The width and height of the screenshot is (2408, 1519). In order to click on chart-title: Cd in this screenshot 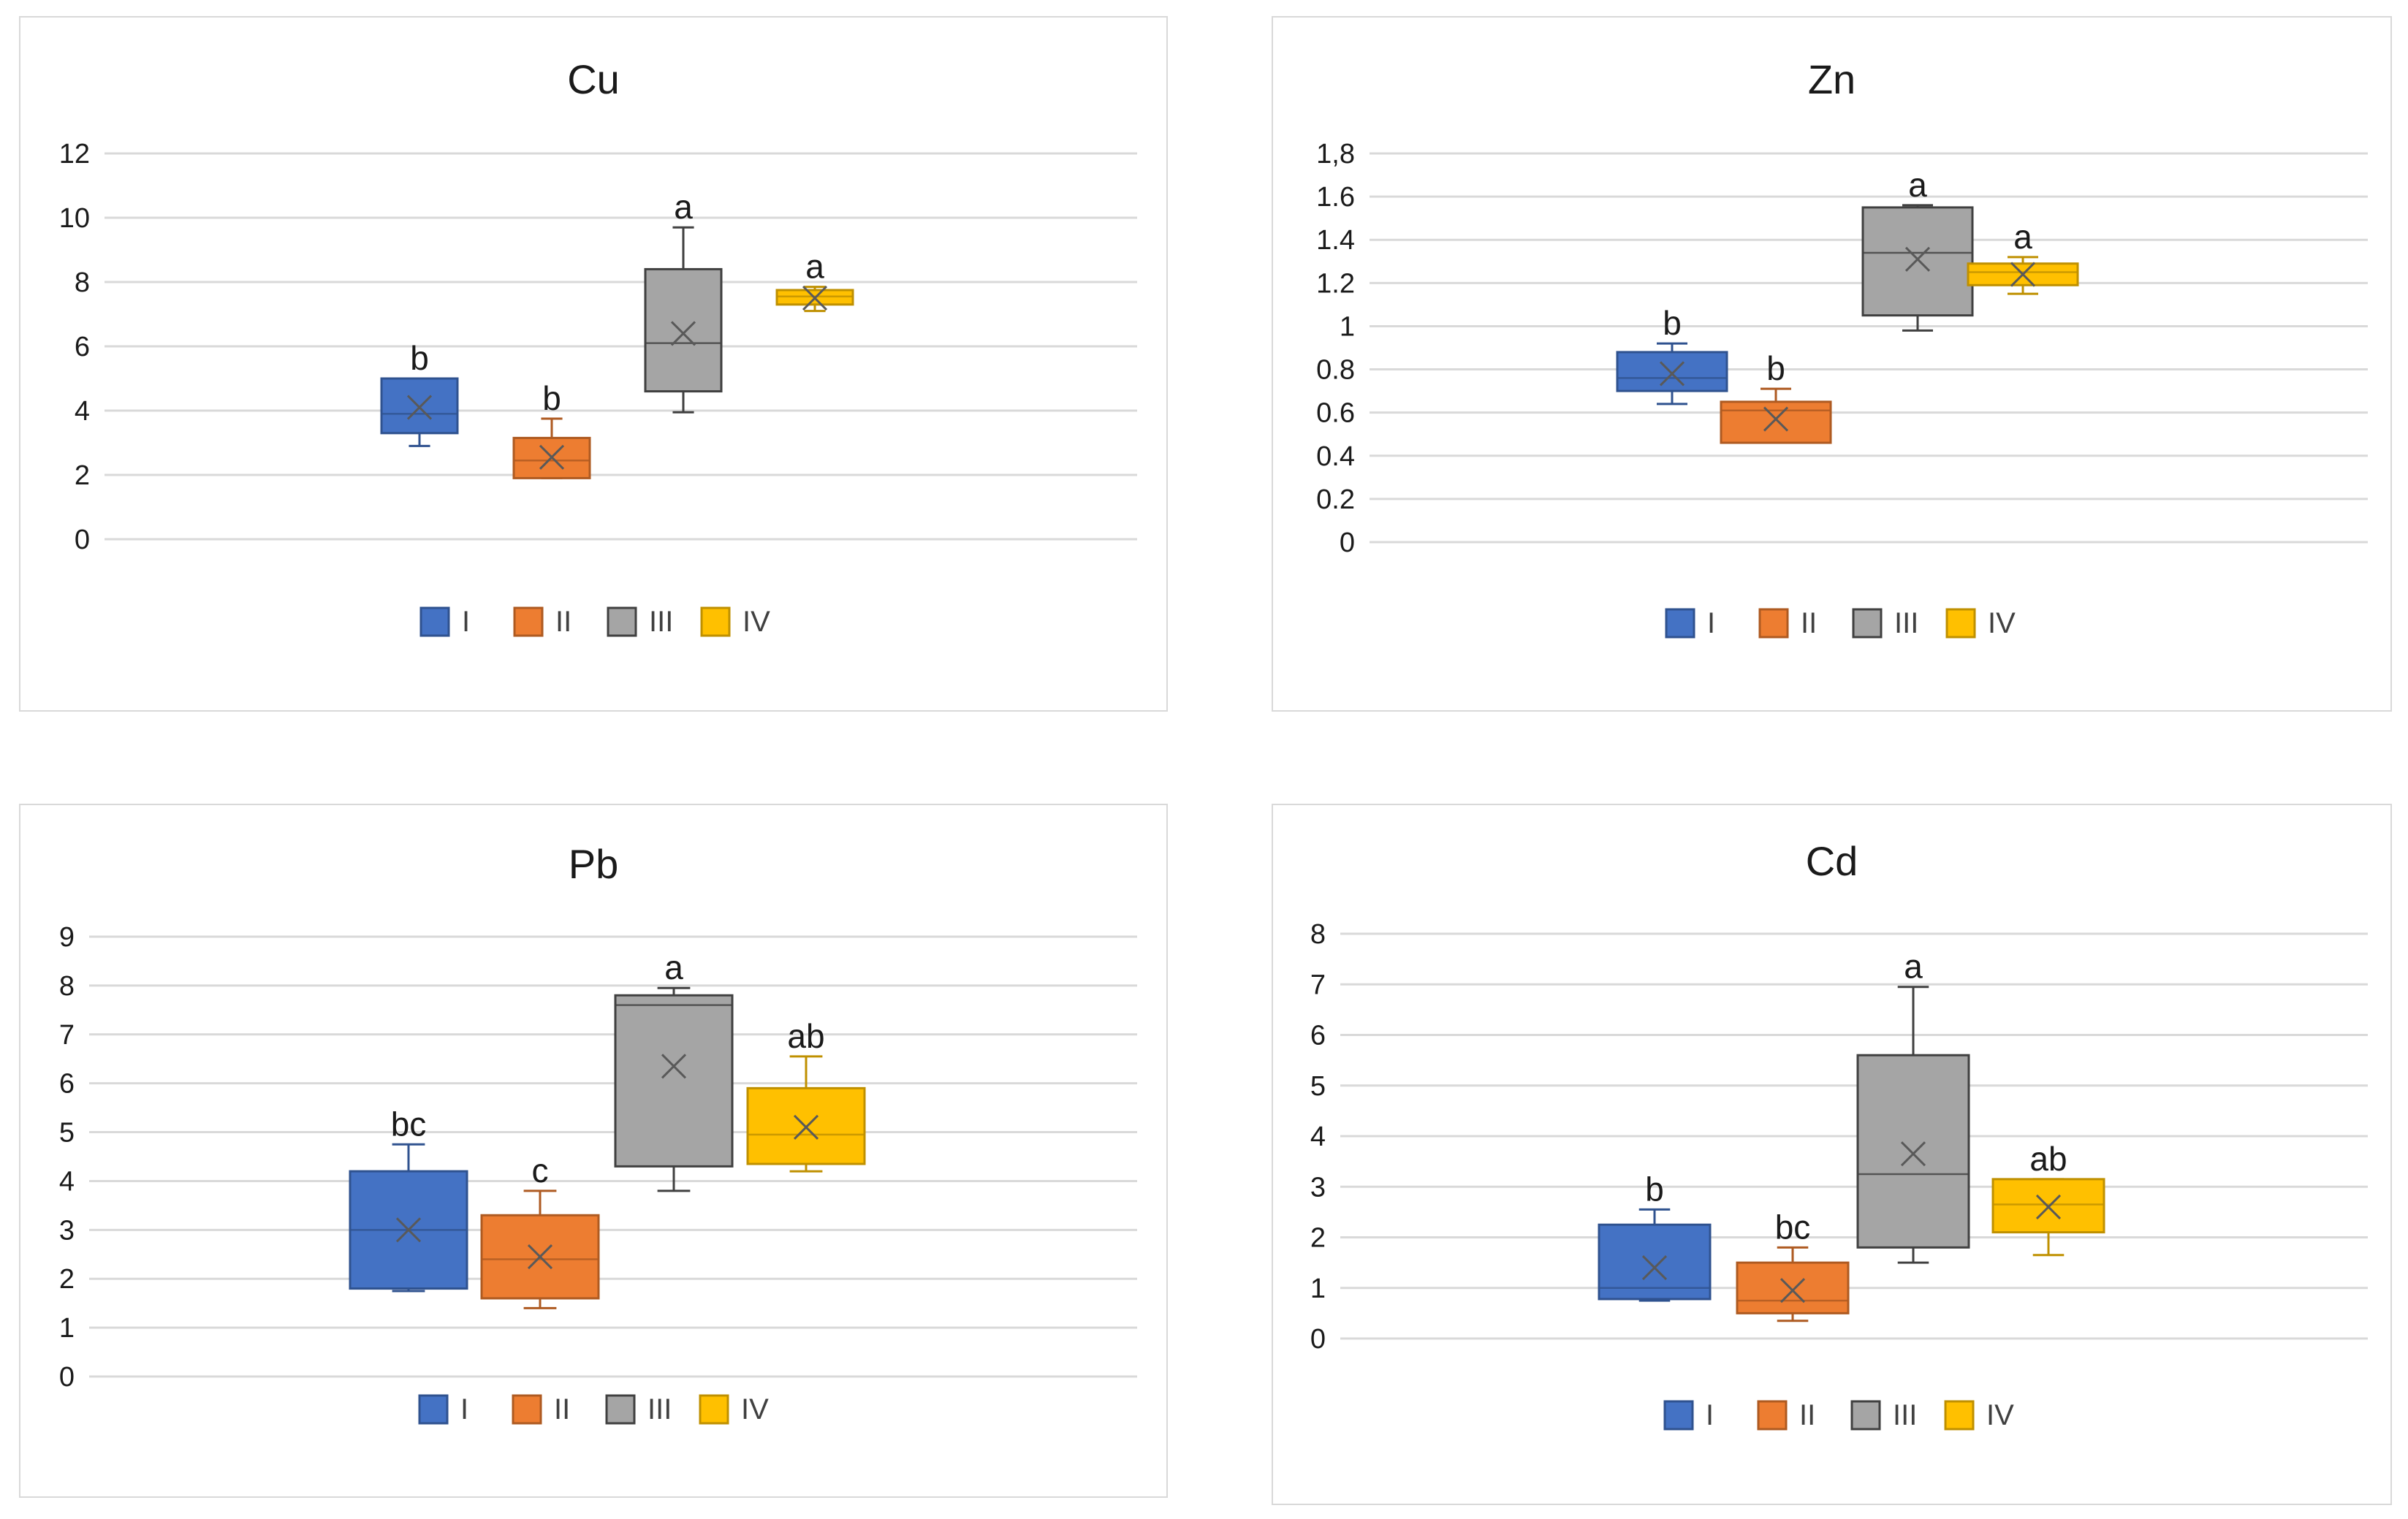, I will do `click(1832, 861)`.